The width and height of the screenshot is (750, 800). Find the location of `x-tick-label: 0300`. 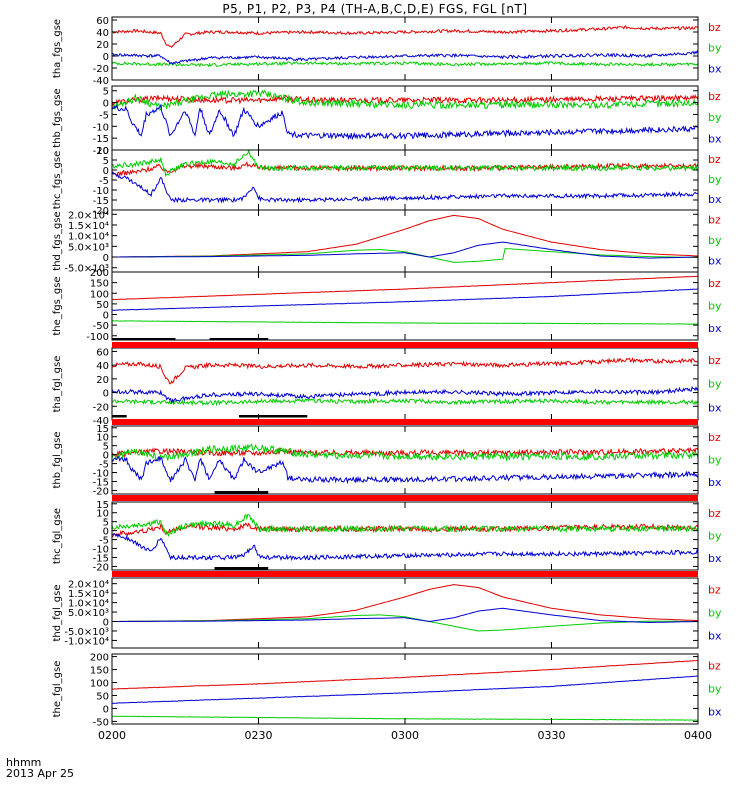

x-tick-label: 0300 is located at coordinates (405, 735).